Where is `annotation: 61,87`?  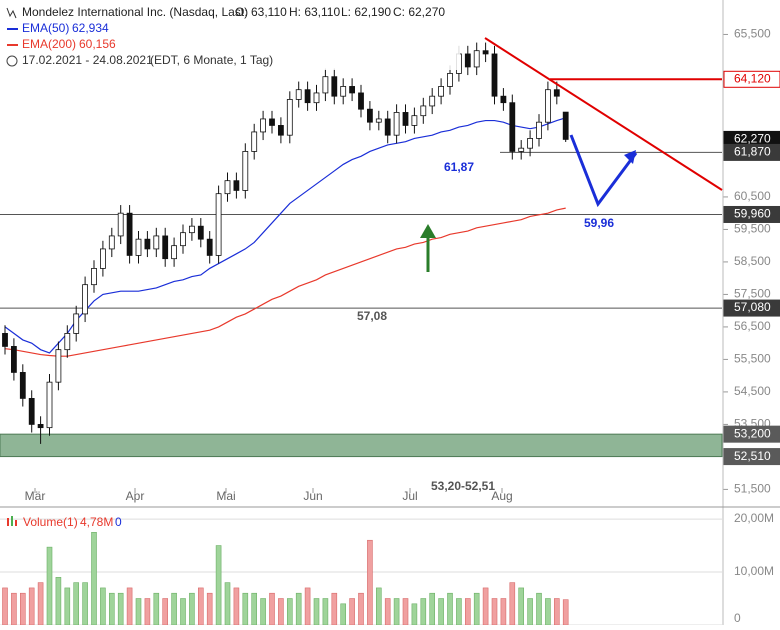
annotation: 61,87 is located at coordinates (459, 167).